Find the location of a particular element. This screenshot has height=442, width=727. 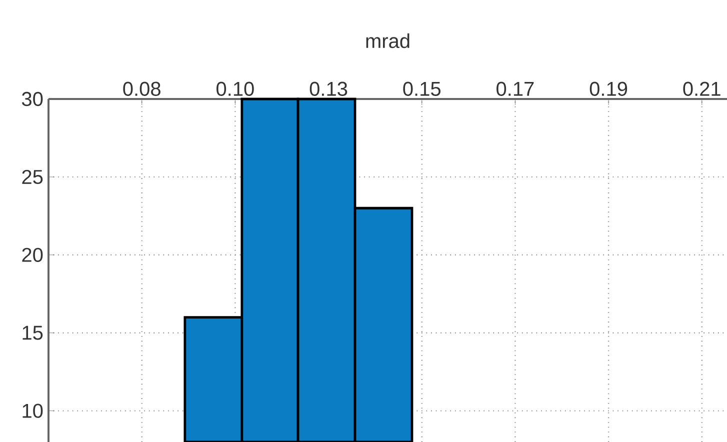

x-tick-label: 0.21 is located at coordinates (701, 89).